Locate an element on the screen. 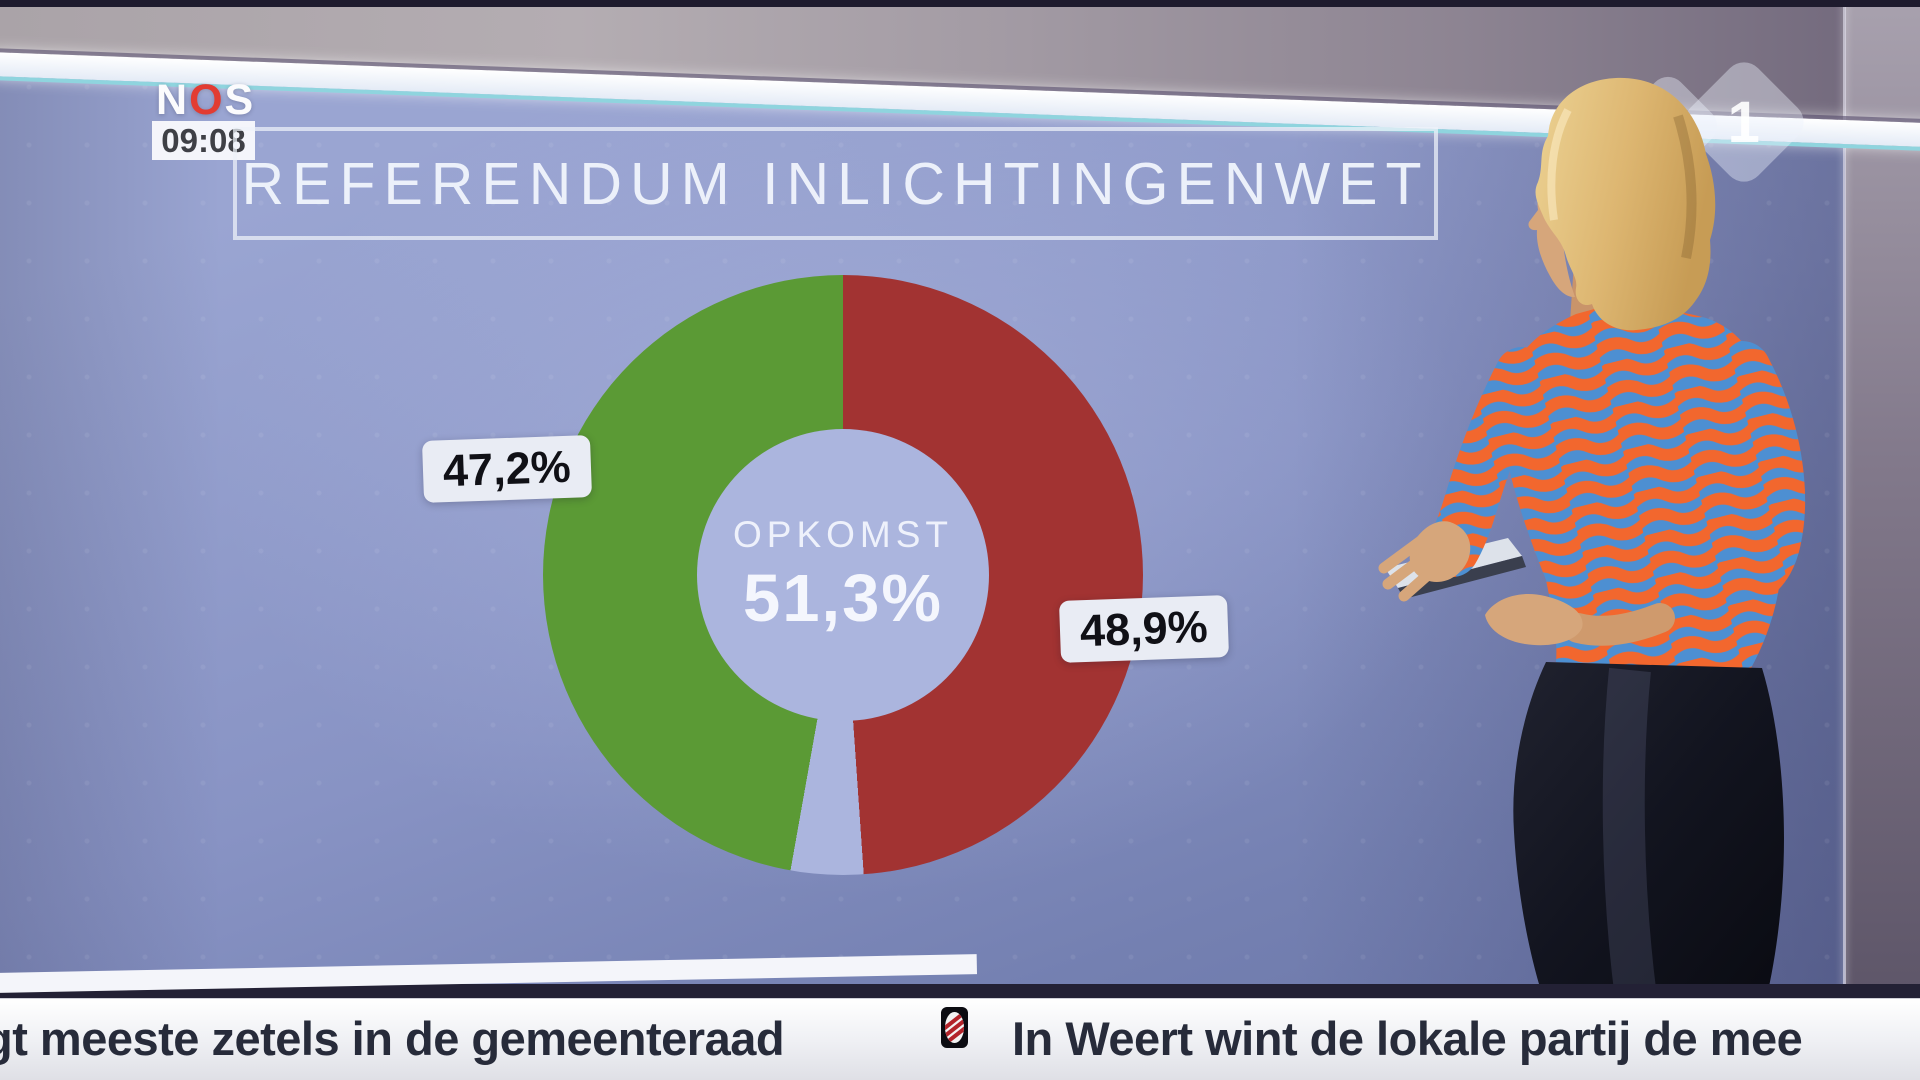 Image resolution: width=1920 pixels, height=1080 pixels. screen-title: REFERENDUM INLICHTINGENWET is located at coordinates (835, 183).